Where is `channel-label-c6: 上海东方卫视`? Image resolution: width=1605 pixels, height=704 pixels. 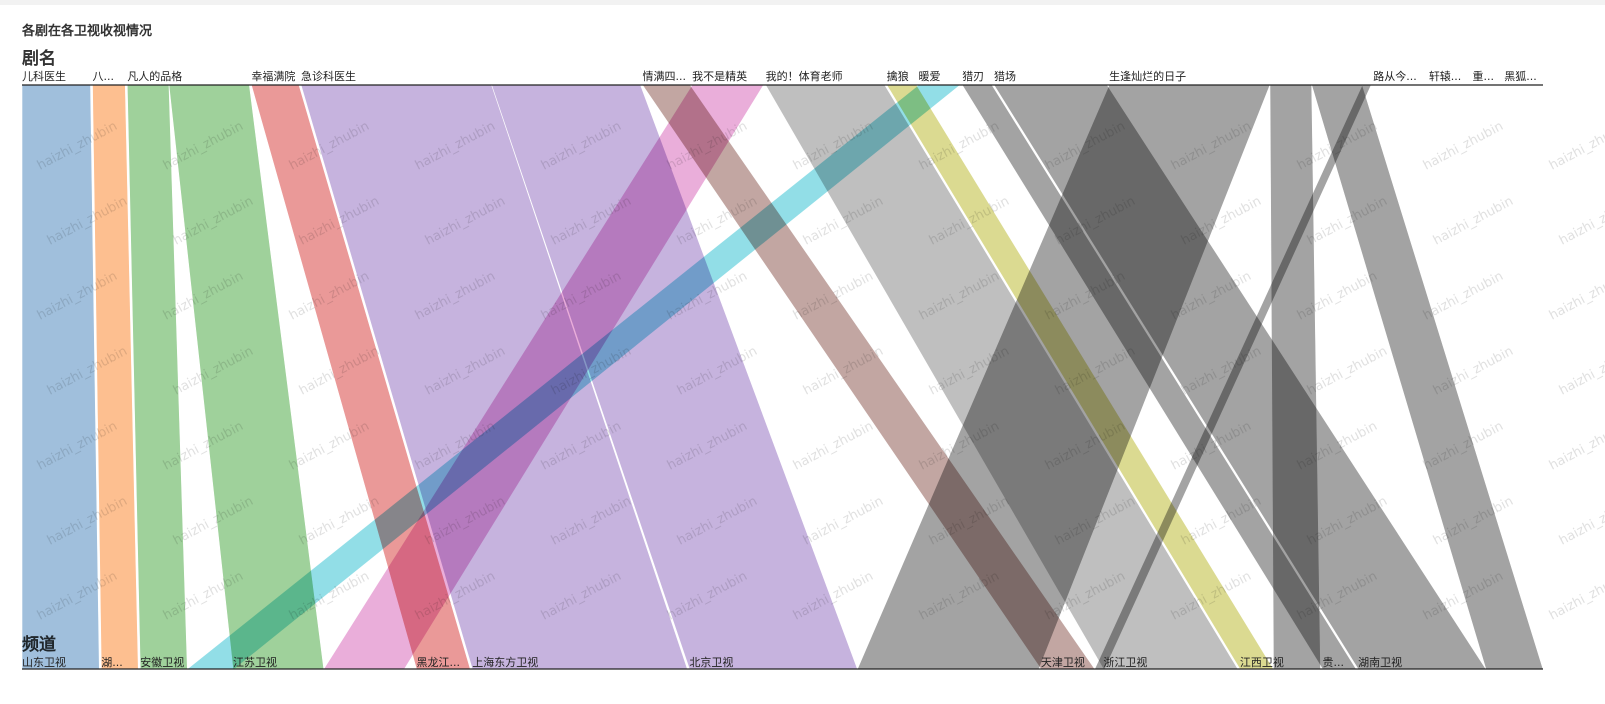
channel-label-c6: 上海东方卫视 is located at coordinates (505, 662).